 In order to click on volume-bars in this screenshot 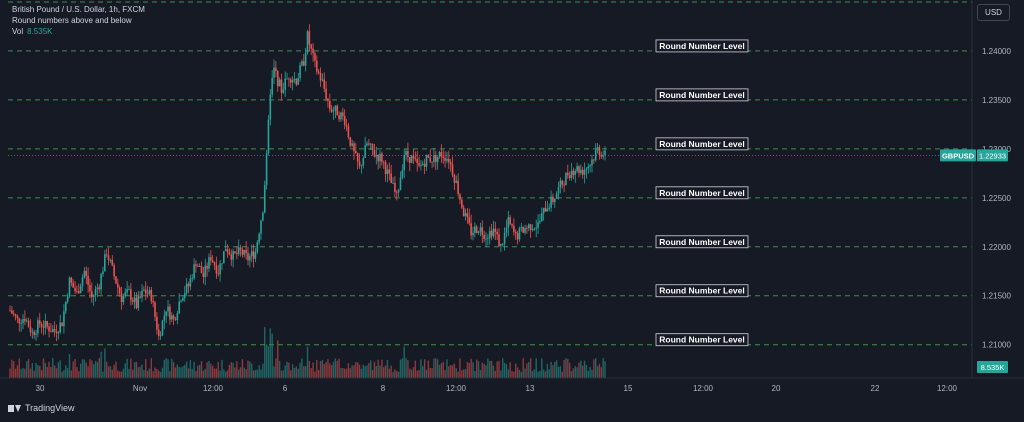, I will do `click(307, 352)`.